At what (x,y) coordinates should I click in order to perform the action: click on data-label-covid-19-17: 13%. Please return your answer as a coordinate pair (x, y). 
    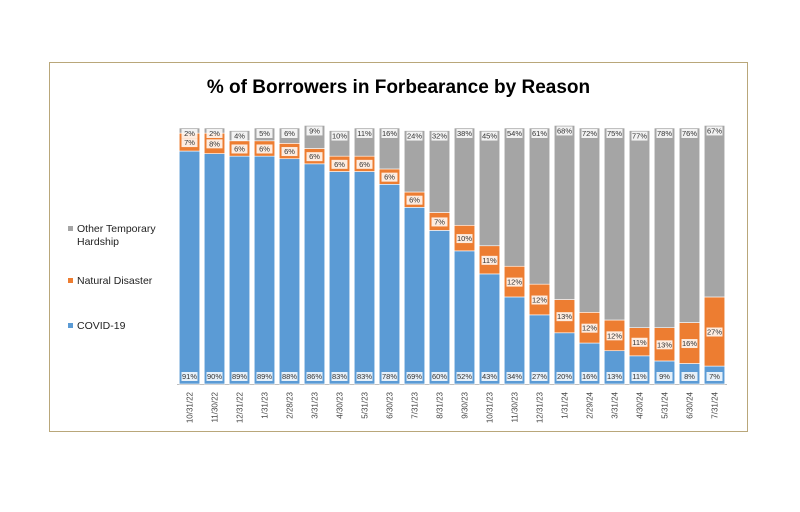
    Looking at the image, I should click on (614, 376).